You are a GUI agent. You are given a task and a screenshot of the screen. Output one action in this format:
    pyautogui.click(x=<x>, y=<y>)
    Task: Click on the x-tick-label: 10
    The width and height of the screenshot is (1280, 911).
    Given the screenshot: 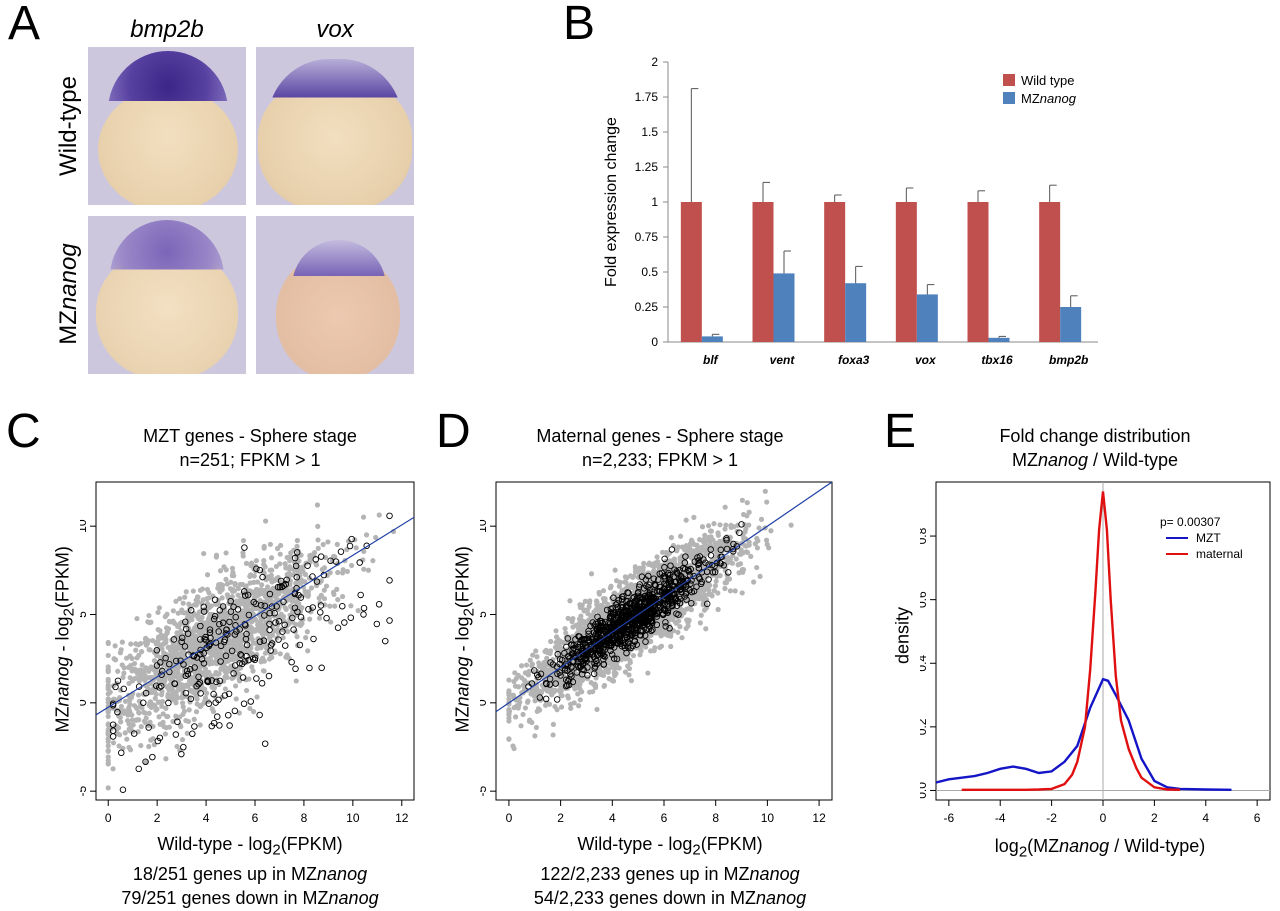 What is the action you would take?
    pyautogui.click(x=353, y=818)
    